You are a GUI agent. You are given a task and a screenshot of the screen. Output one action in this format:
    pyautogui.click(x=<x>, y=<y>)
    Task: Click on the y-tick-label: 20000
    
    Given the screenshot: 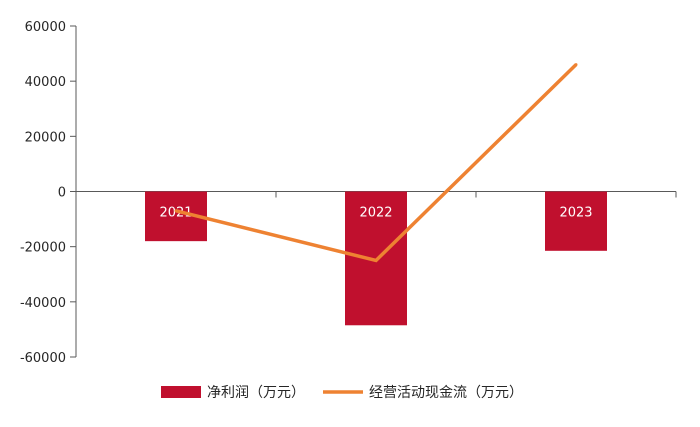 What is the action you would take?
    pyautogui.click(x=45, y=137)
    